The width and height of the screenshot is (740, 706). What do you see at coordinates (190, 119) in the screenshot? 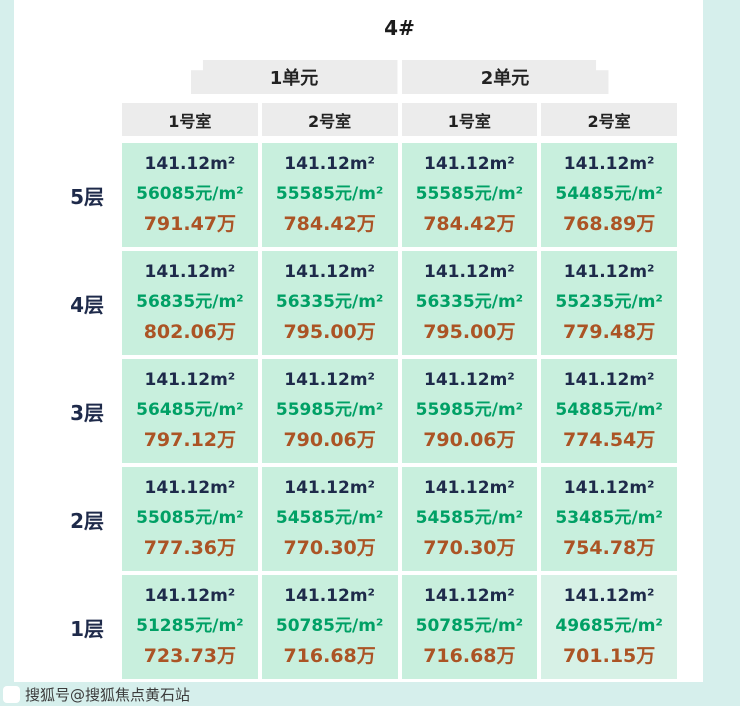
I see `room-header-u1-r1: 1号室` at bounding box center [190, 119].